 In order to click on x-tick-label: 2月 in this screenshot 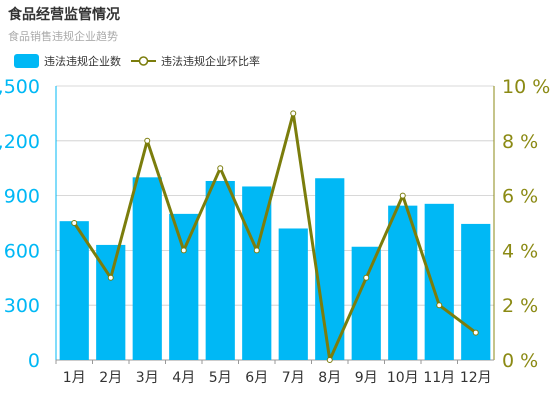, I will do `click(110, 378)`.